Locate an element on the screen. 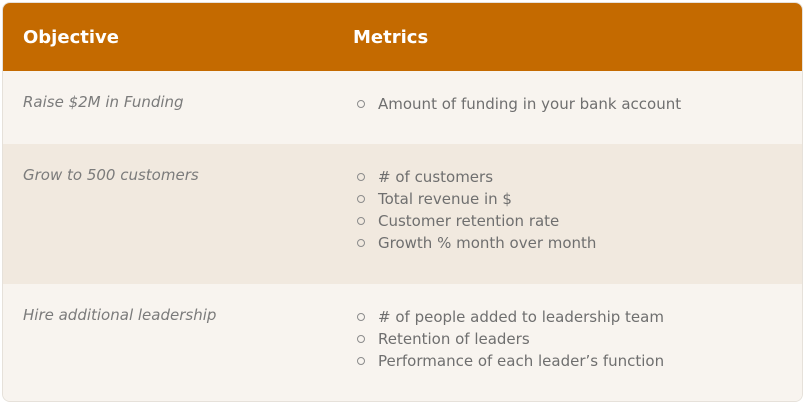 This screenshot has height=406, width=806. metric-list-item: Amount of funding in your bank account is located at coordinates (519, 104).